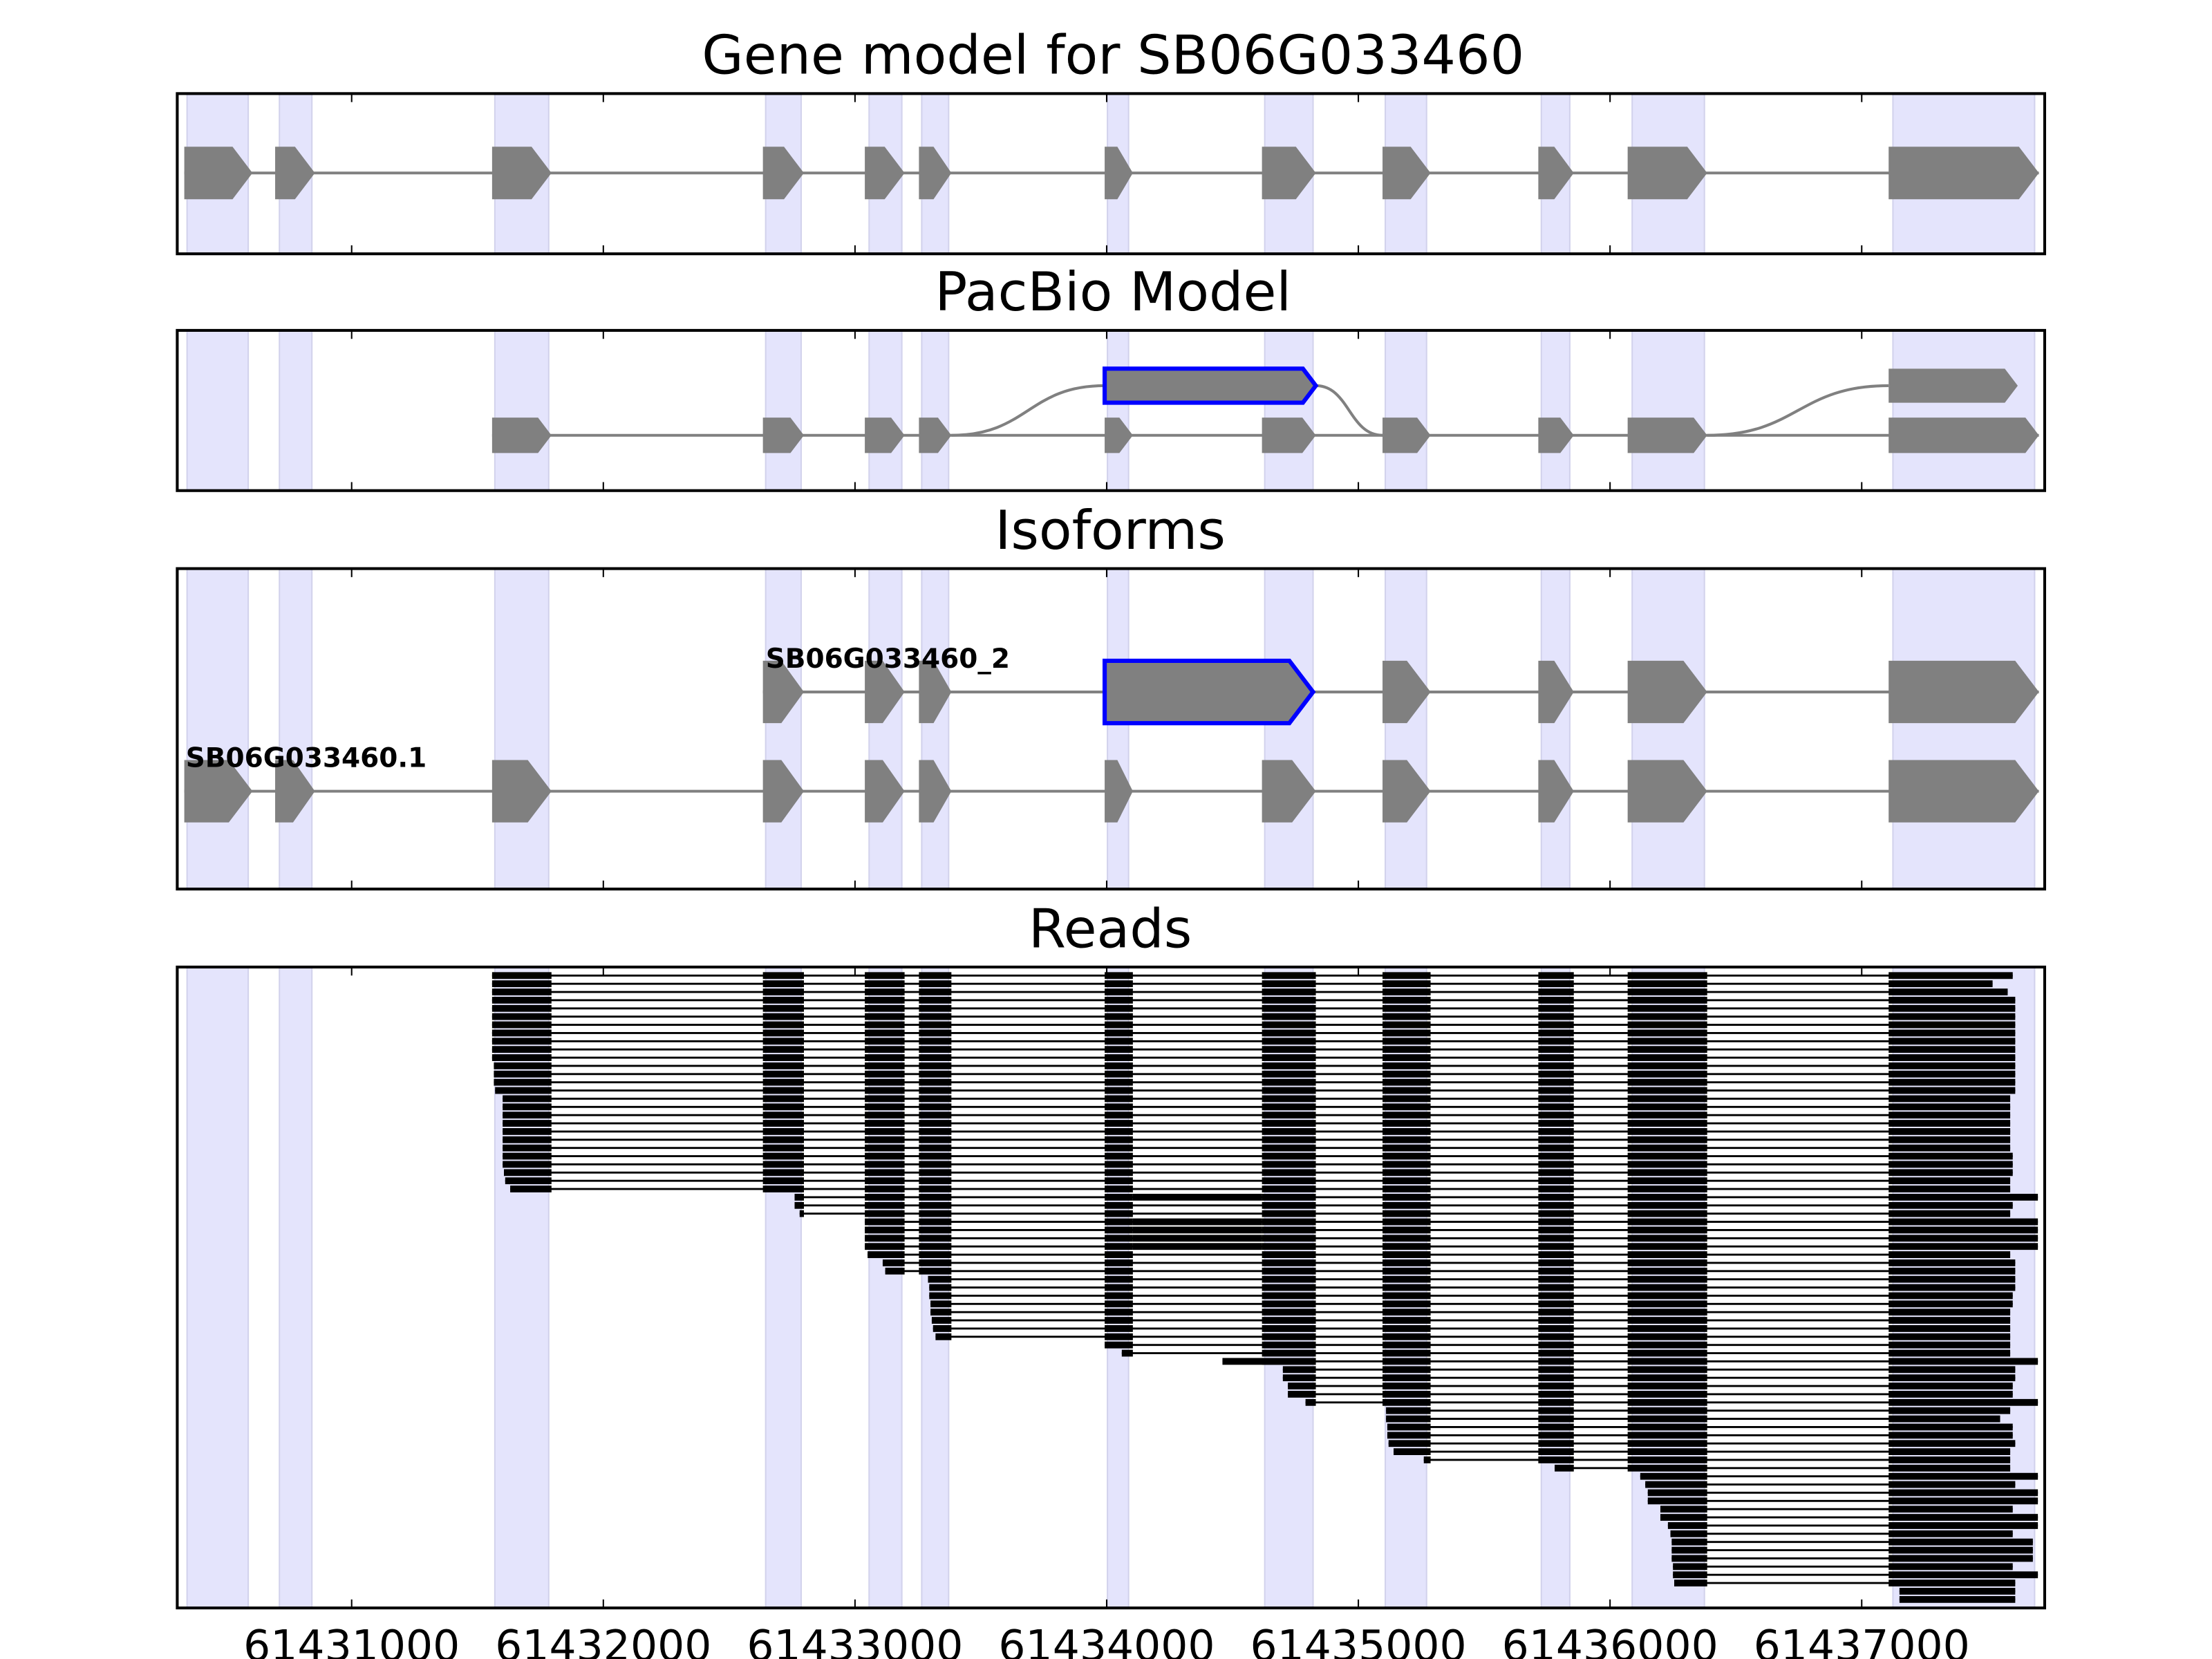 The width and height of the screenshot is (2212, 1659). Describe the element at coordinates (351, 1640) in the screenshot. I see `x-tick-label: 61431000` at that location.